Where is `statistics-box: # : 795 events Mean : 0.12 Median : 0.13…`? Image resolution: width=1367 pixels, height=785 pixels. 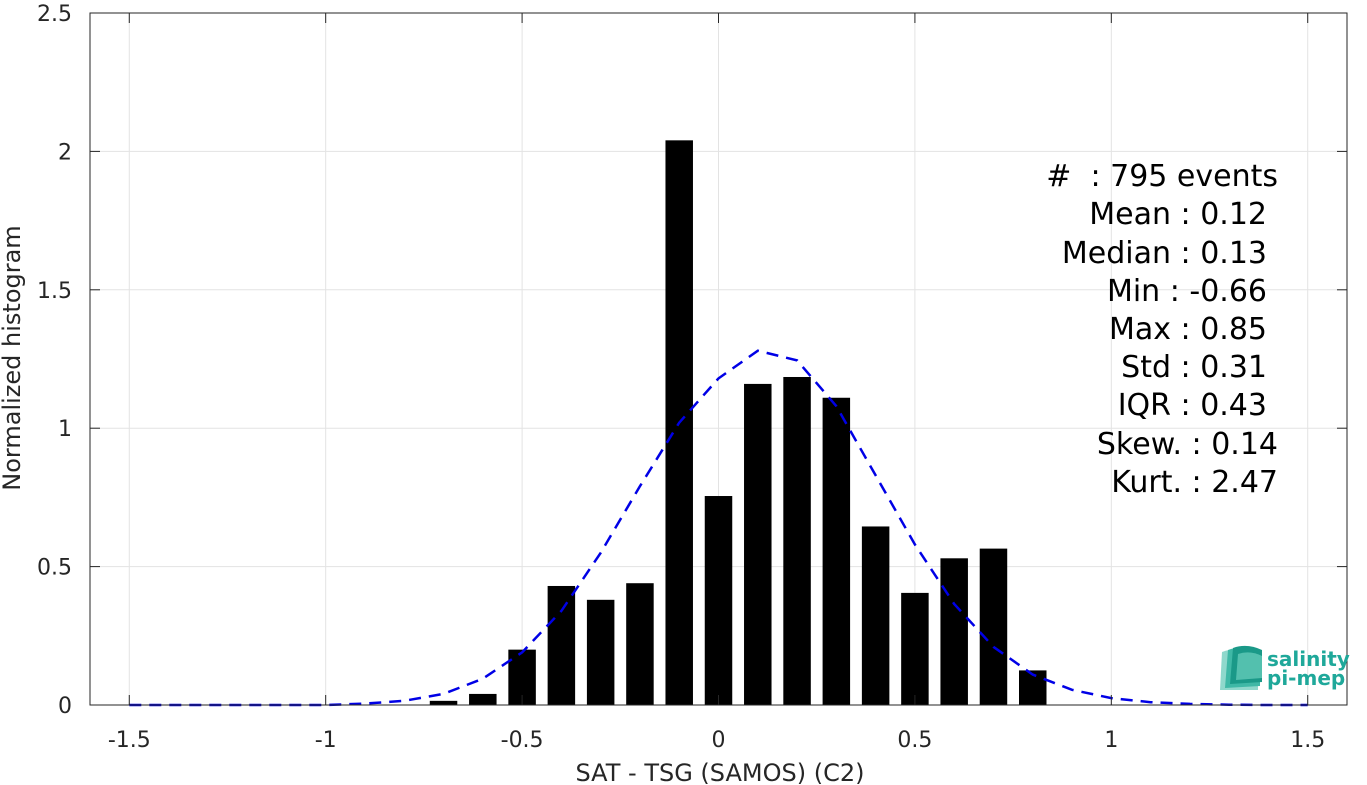
statistics-box: # : 795 events Mean : 0.12 Median : 0.13… is located at coordinates (1162, 329).